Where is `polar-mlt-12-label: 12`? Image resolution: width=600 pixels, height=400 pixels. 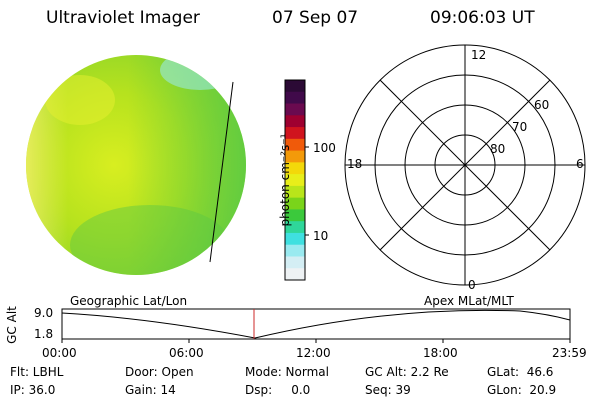 polar-mlt-12-label: 12 is located at coordinates (479, 55).